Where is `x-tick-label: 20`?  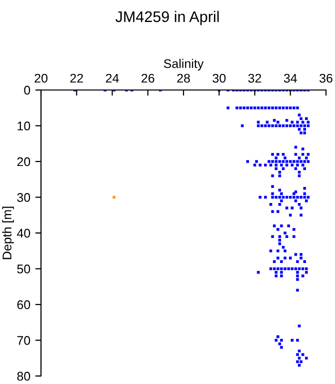 x-tick-label: 20 is located at coordinates (41, 78).